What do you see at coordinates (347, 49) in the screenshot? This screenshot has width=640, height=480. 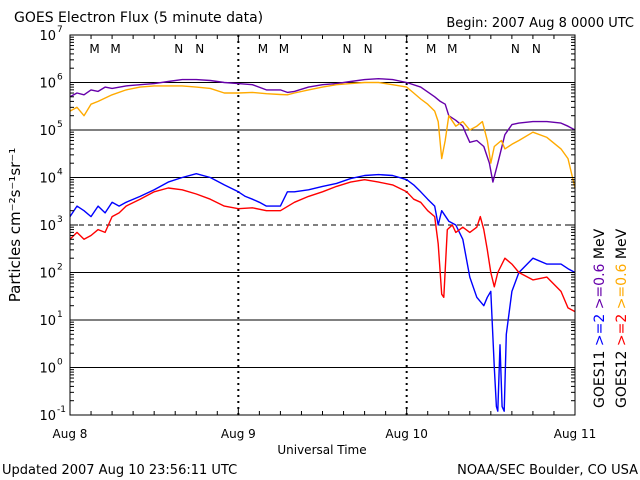 I see `marker-n-6: N` at bounding box center [347, 49].